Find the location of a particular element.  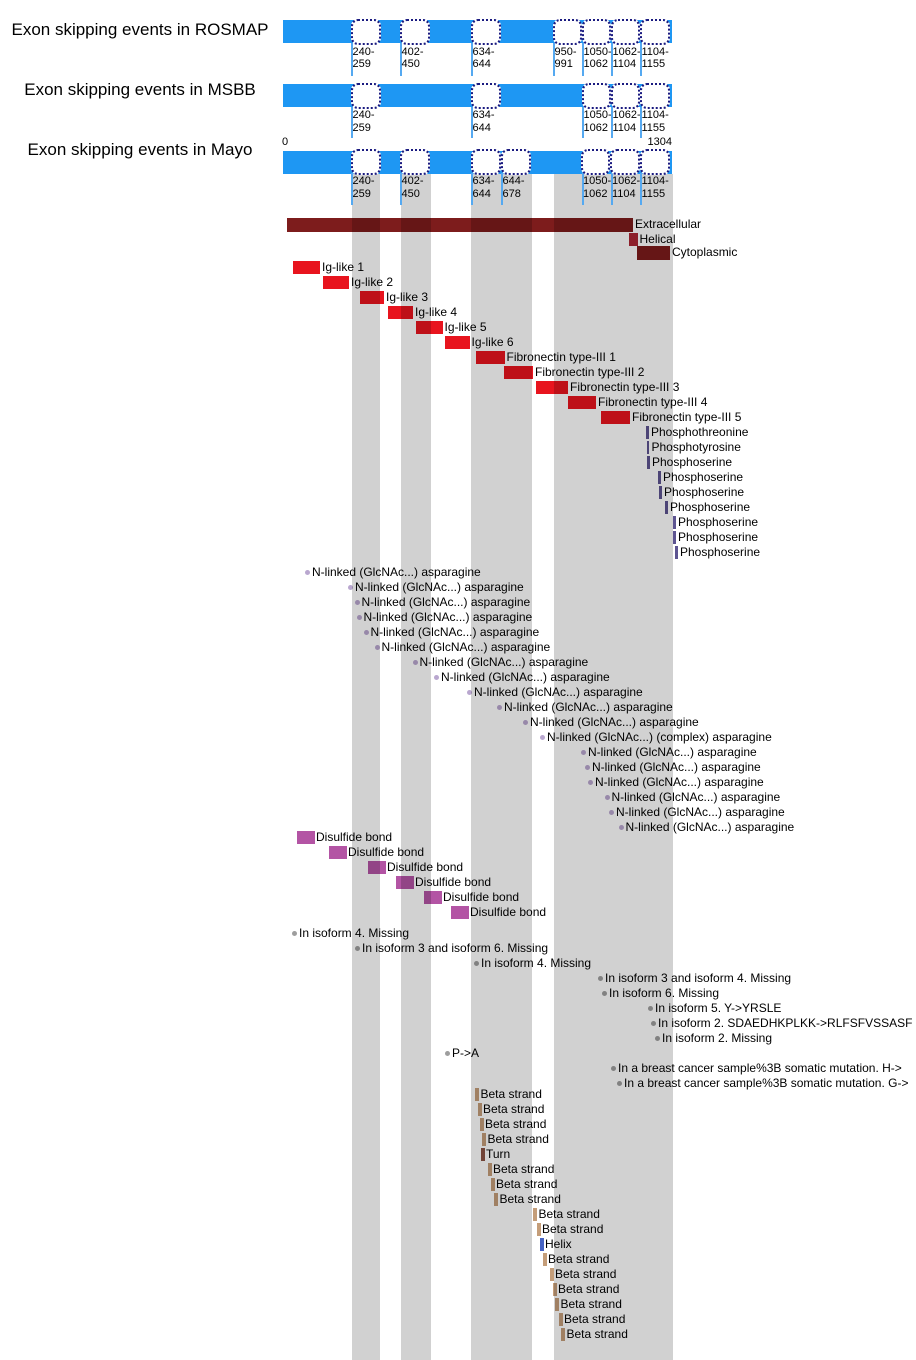

turn-tick is located at coordinates (482, 1154).